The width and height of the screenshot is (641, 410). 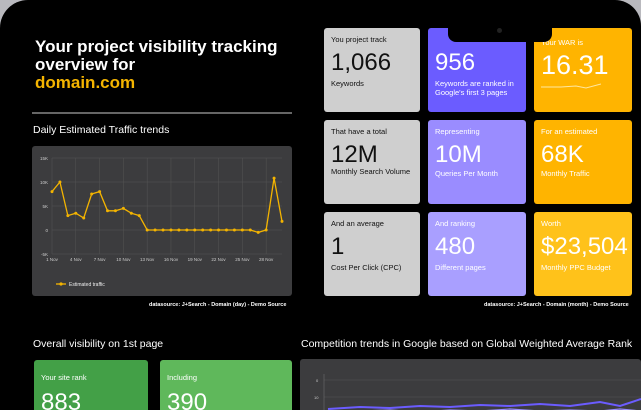 What do you see at coordinates (583, 162) in the screenshot?
I see `card-traffic: For an estimated 68K Monthly Traffic` at bounding box center [583, 162].